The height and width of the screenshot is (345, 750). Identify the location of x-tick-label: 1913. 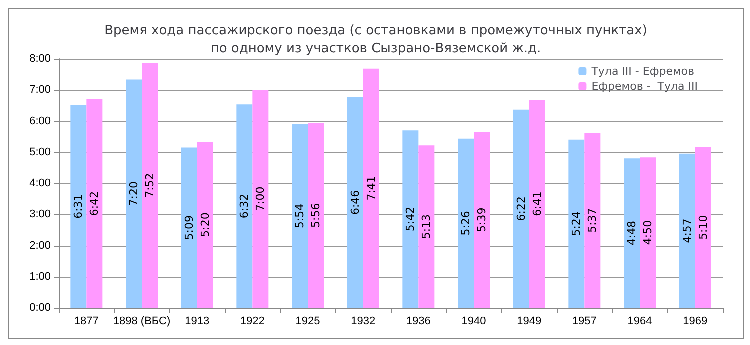
(197, 322).